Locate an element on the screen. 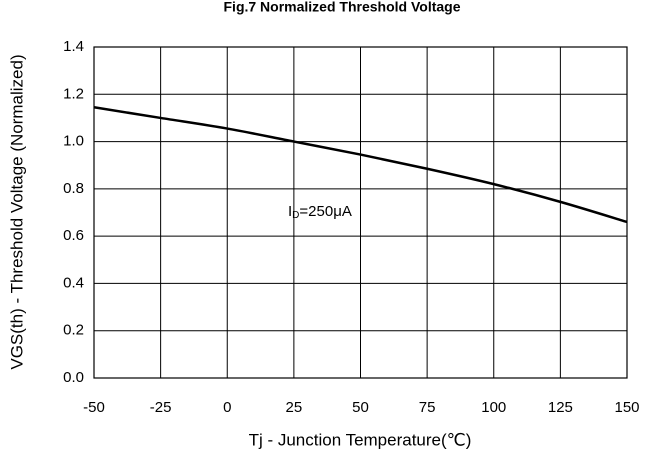  x-tick-label: -25 is located at coordinates (161, 407).